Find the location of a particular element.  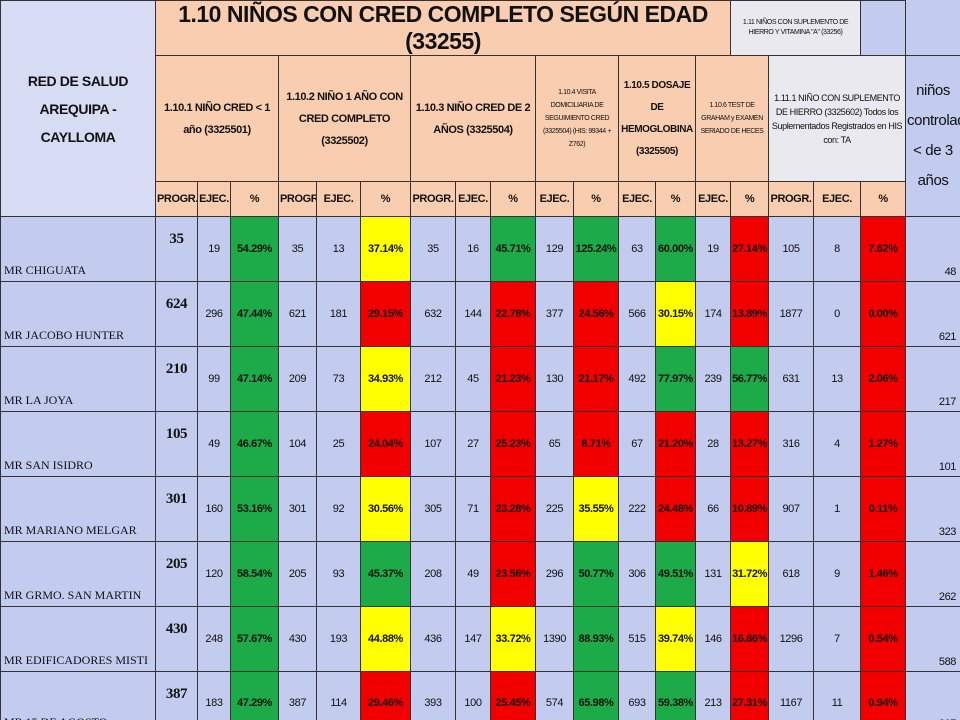

cell: 44.88% is located at coordinates (385, 639).